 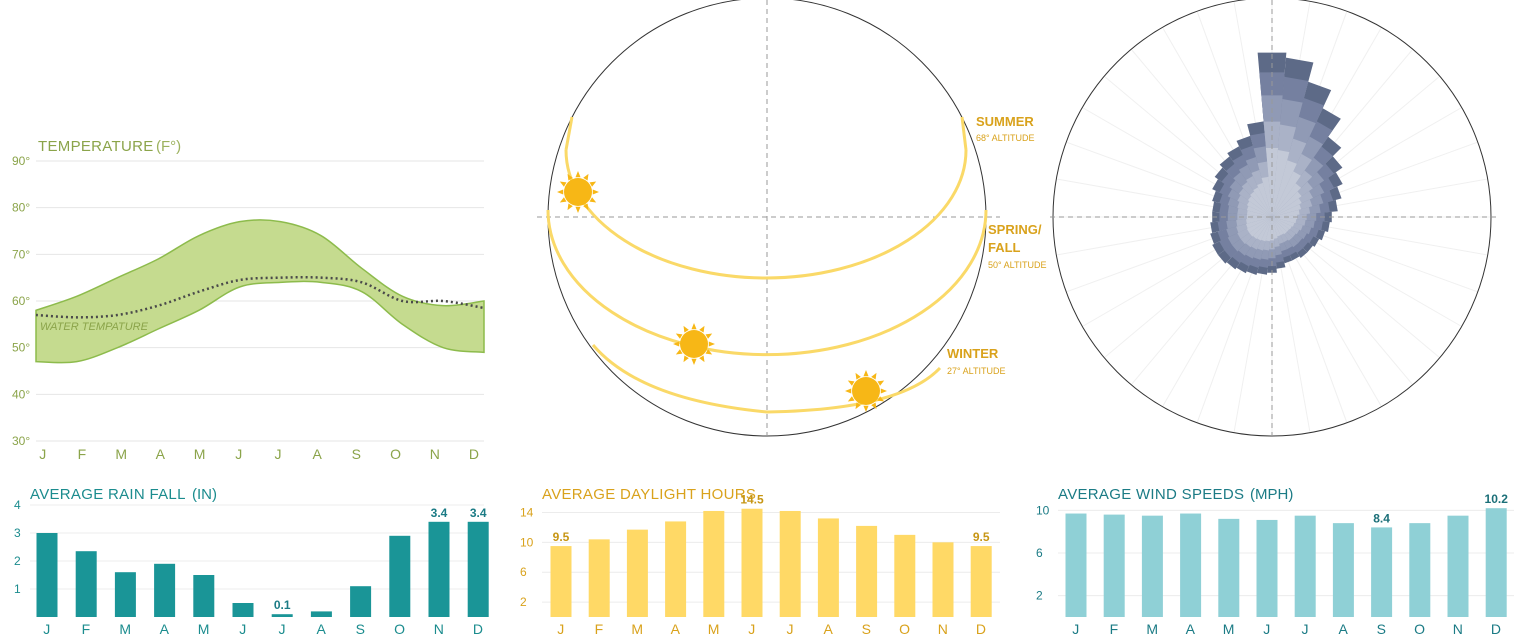 What do you see at coordinates (96, 146) in the screenshot?
I see `temperature-title: TEMPERATURE` at bounding box center [96, 146].